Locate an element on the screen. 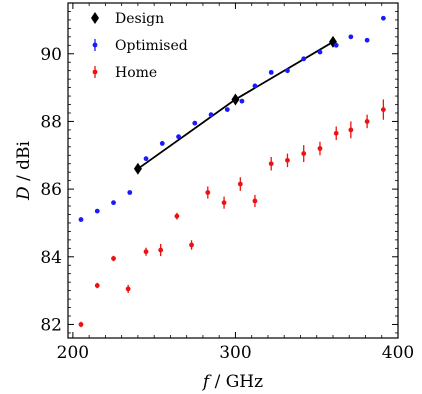 This screenshot has height=394, width=422. y-axis-unit: / dBi is located at coordinates (24, 163).